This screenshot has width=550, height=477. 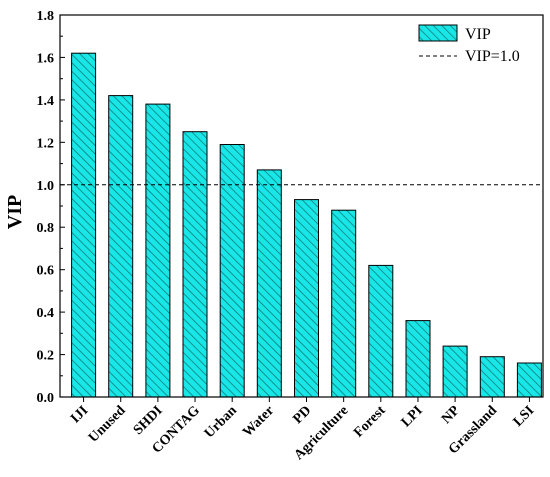 I want to click on y-tick-label: 1.4, so click(x=46, y=101).